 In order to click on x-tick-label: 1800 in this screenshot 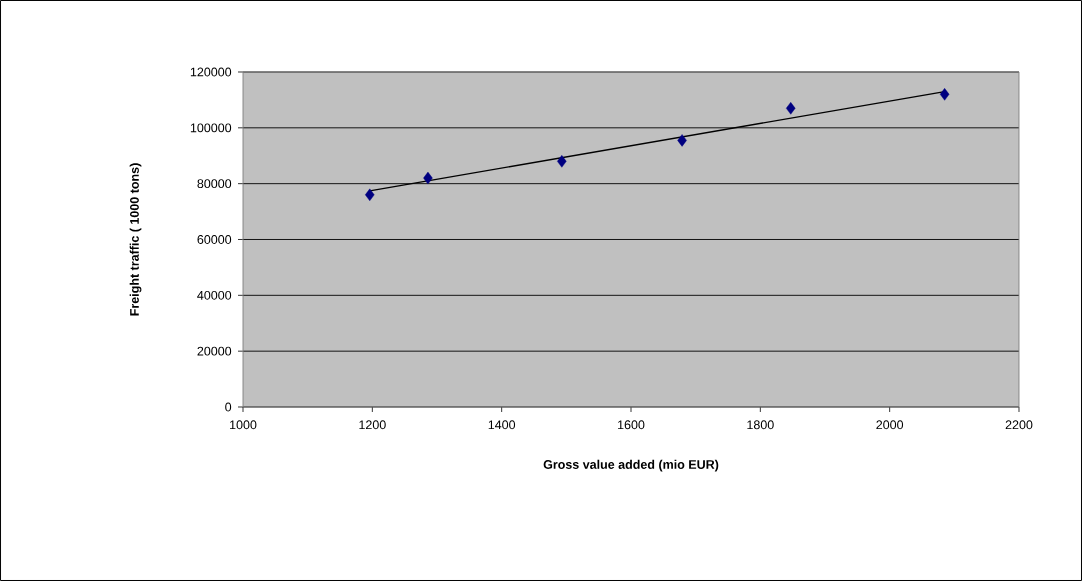, I will do `click(760, 425)`.